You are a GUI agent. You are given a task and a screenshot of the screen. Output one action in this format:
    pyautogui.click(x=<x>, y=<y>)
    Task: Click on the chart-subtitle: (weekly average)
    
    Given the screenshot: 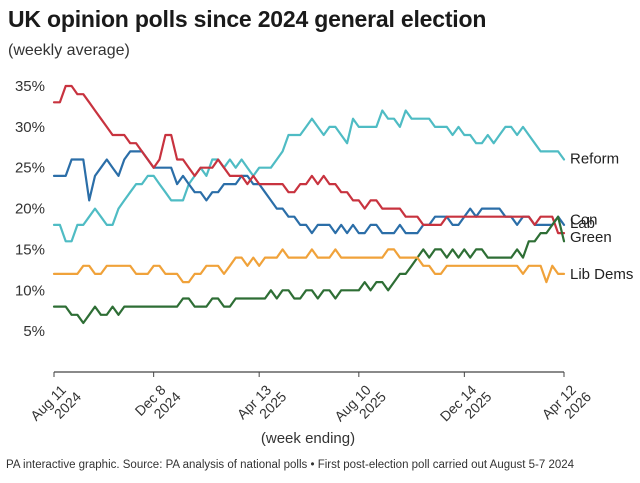 What is the action you would take?
    pyautogui.click(x=69, y=50)
    